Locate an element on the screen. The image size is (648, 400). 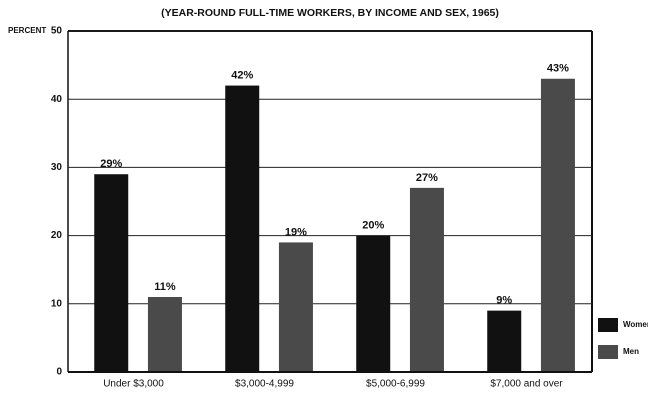
value-label: 11% is located at coordinates (165, 287).